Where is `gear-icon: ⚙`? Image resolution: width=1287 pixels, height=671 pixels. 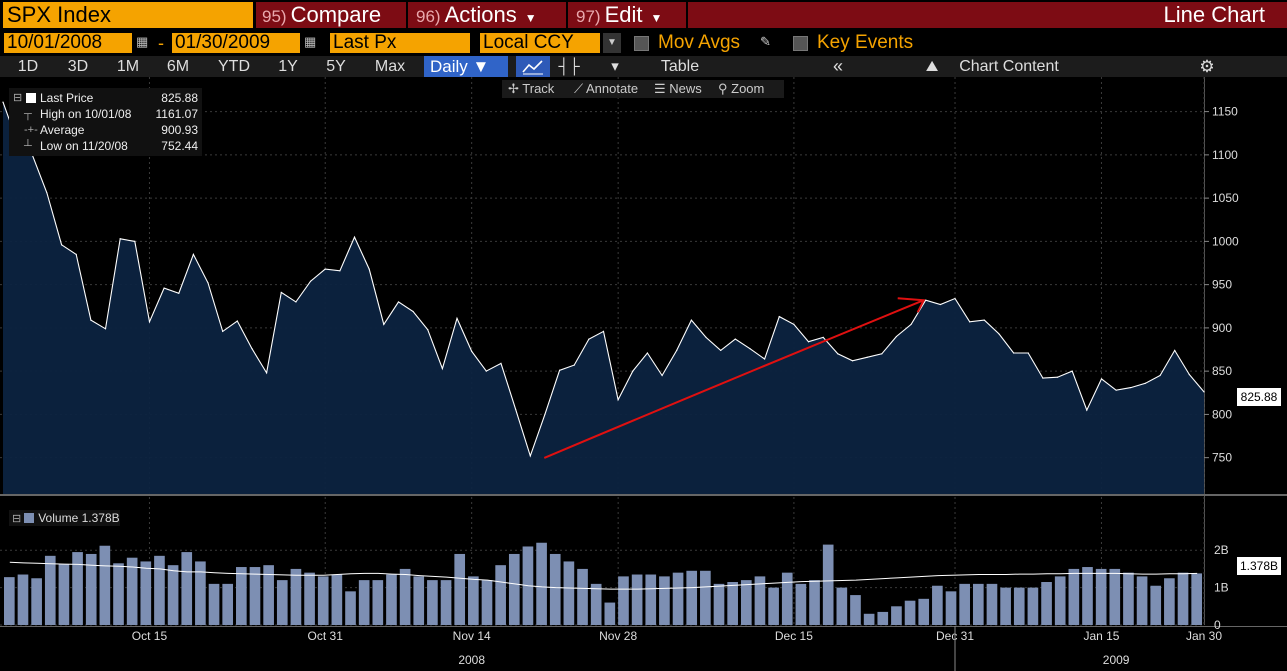 gear-icon: ⚙ is located at coordinates (1207, 66).